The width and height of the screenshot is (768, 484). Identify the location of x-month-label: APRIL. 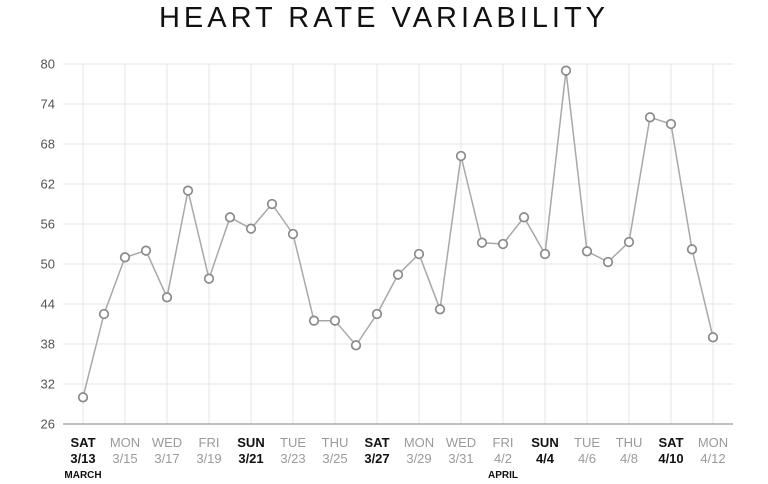
(503, 475).